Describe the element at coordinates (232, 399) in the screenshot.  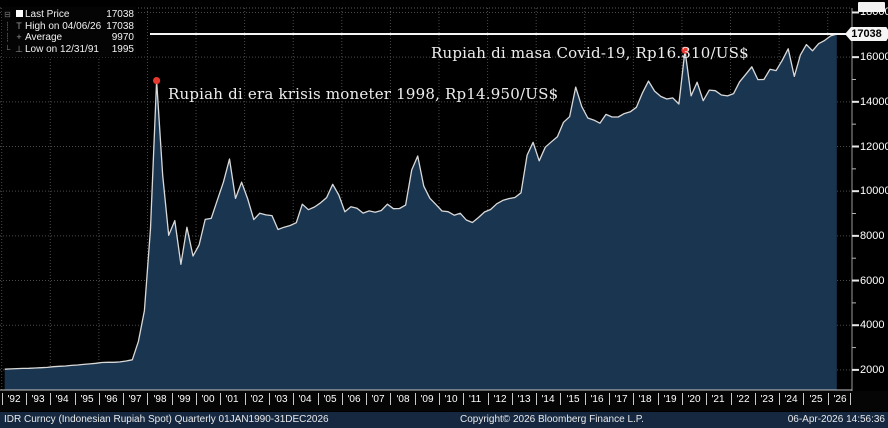
I see `x-axis-tick-label: '01` at that location.